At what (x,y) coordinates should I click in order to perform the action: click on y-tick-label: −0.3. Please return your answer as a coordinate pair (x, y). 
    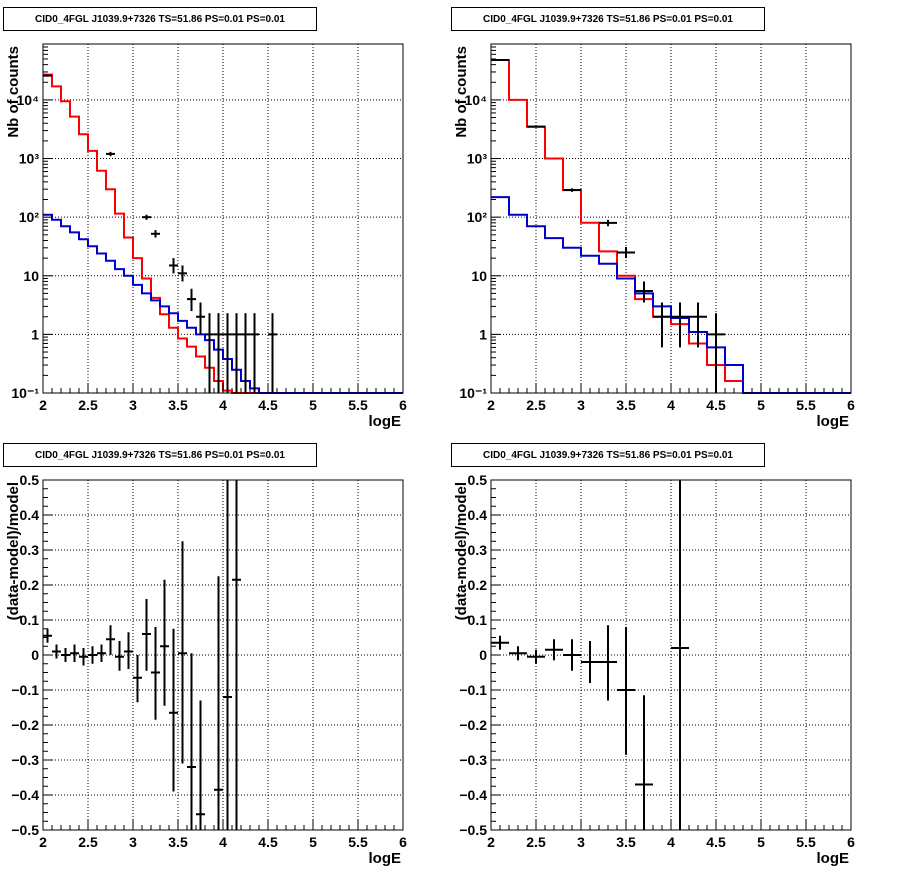
    Looking at the image, I should click on (25, 760).